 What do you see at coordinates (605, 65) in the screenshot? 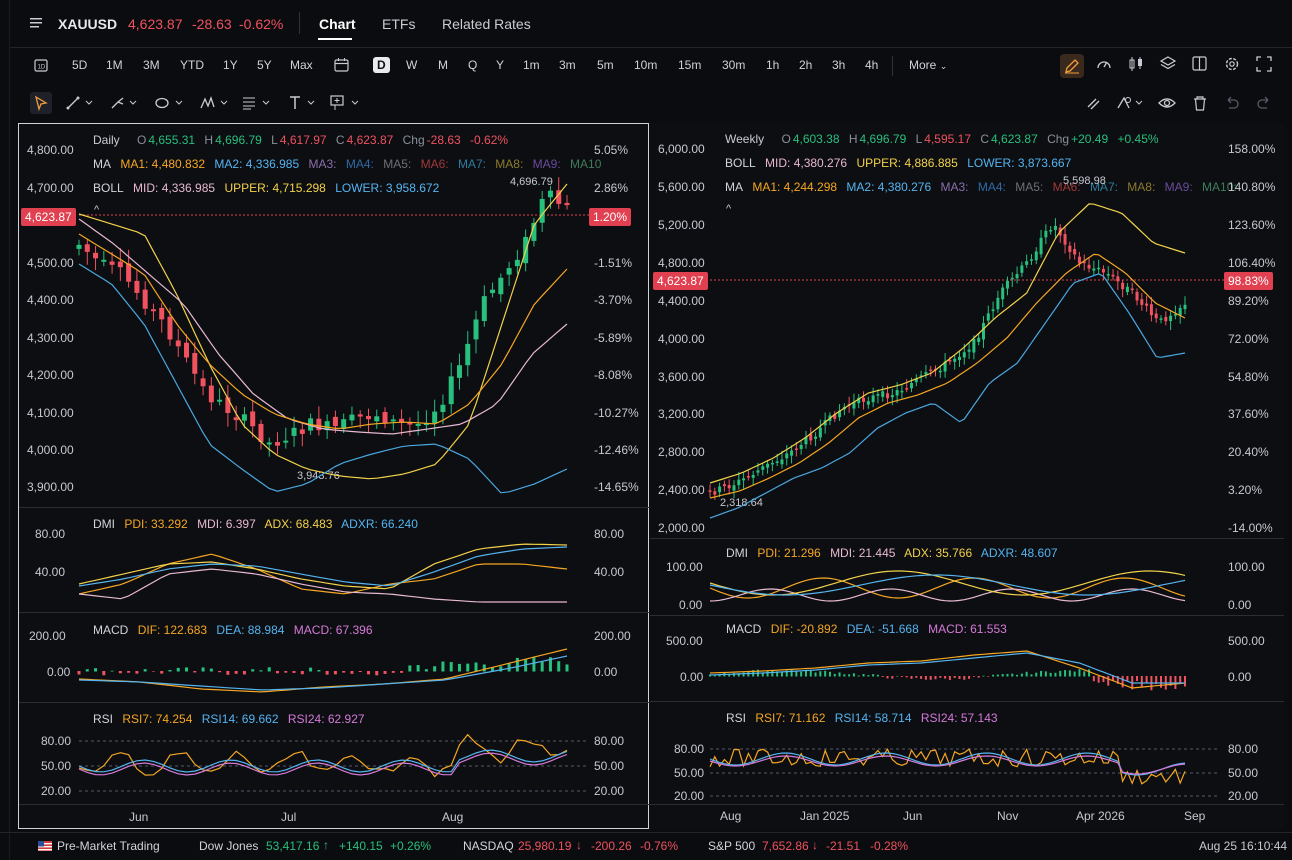
I see `interval-5m: 5m` at bounding box center [605, 65].